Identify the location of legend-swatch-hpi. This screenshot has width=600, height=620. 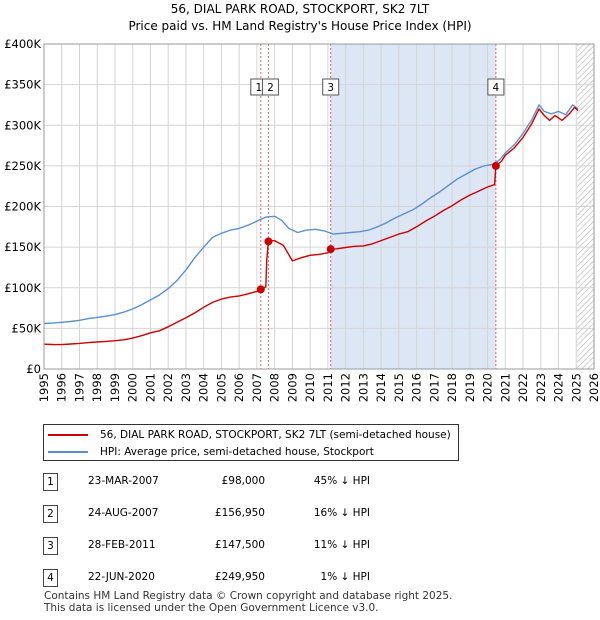
(68, 452).